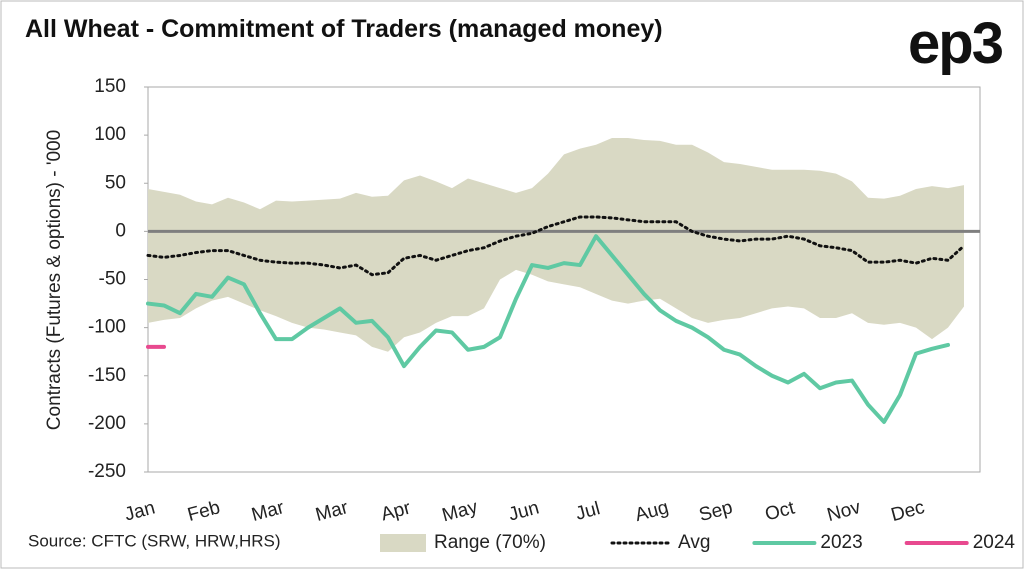 The height and width of the screenshot is (569, 1024). I want to click on legend-swatch, so click(403, 543).